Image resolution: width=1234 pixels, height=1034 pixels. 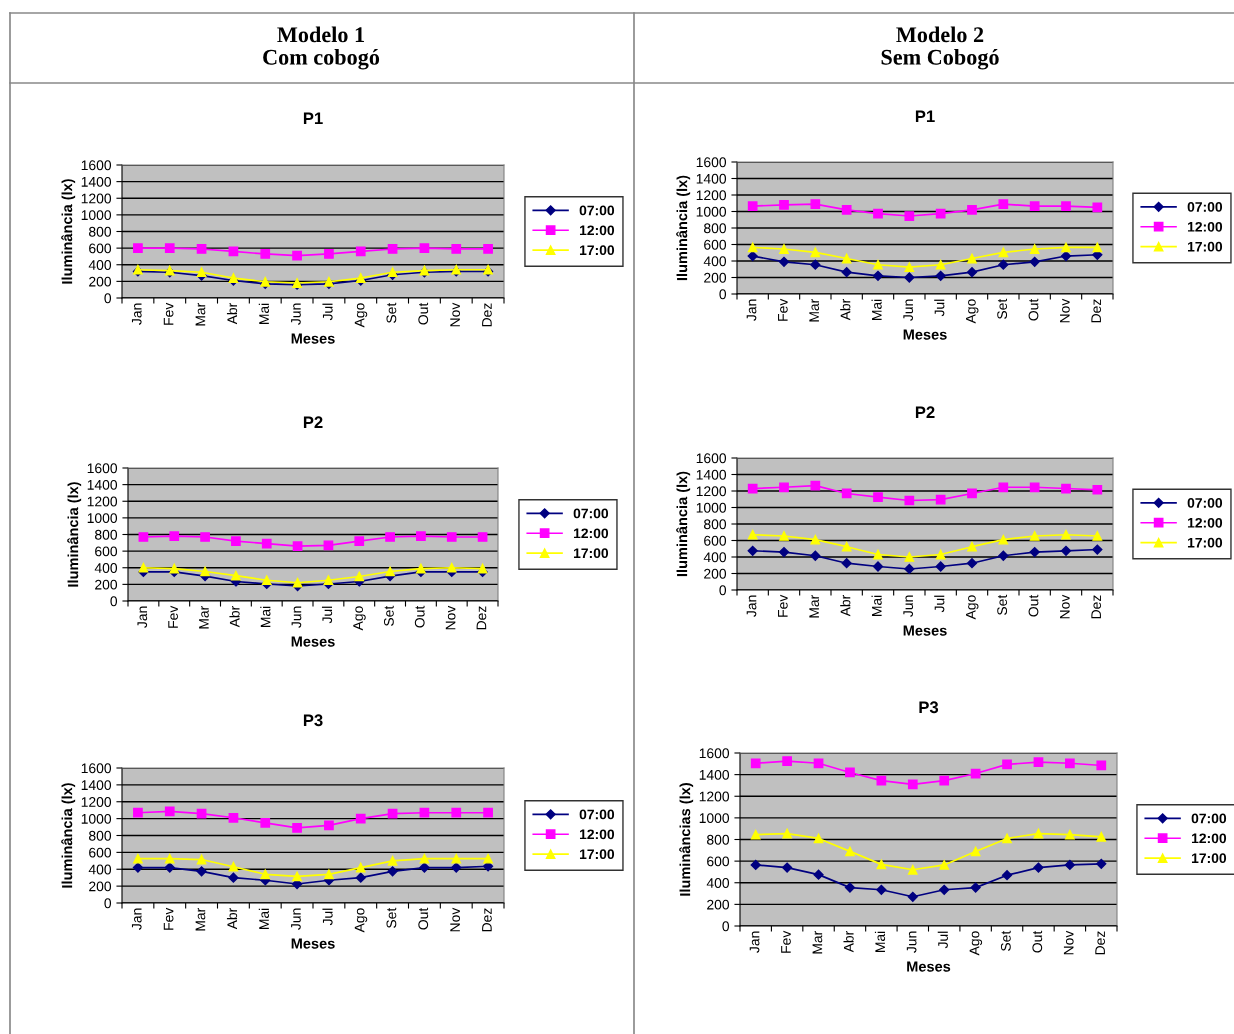 I want to click on chart-title: P2, so click(x=925, y=412).